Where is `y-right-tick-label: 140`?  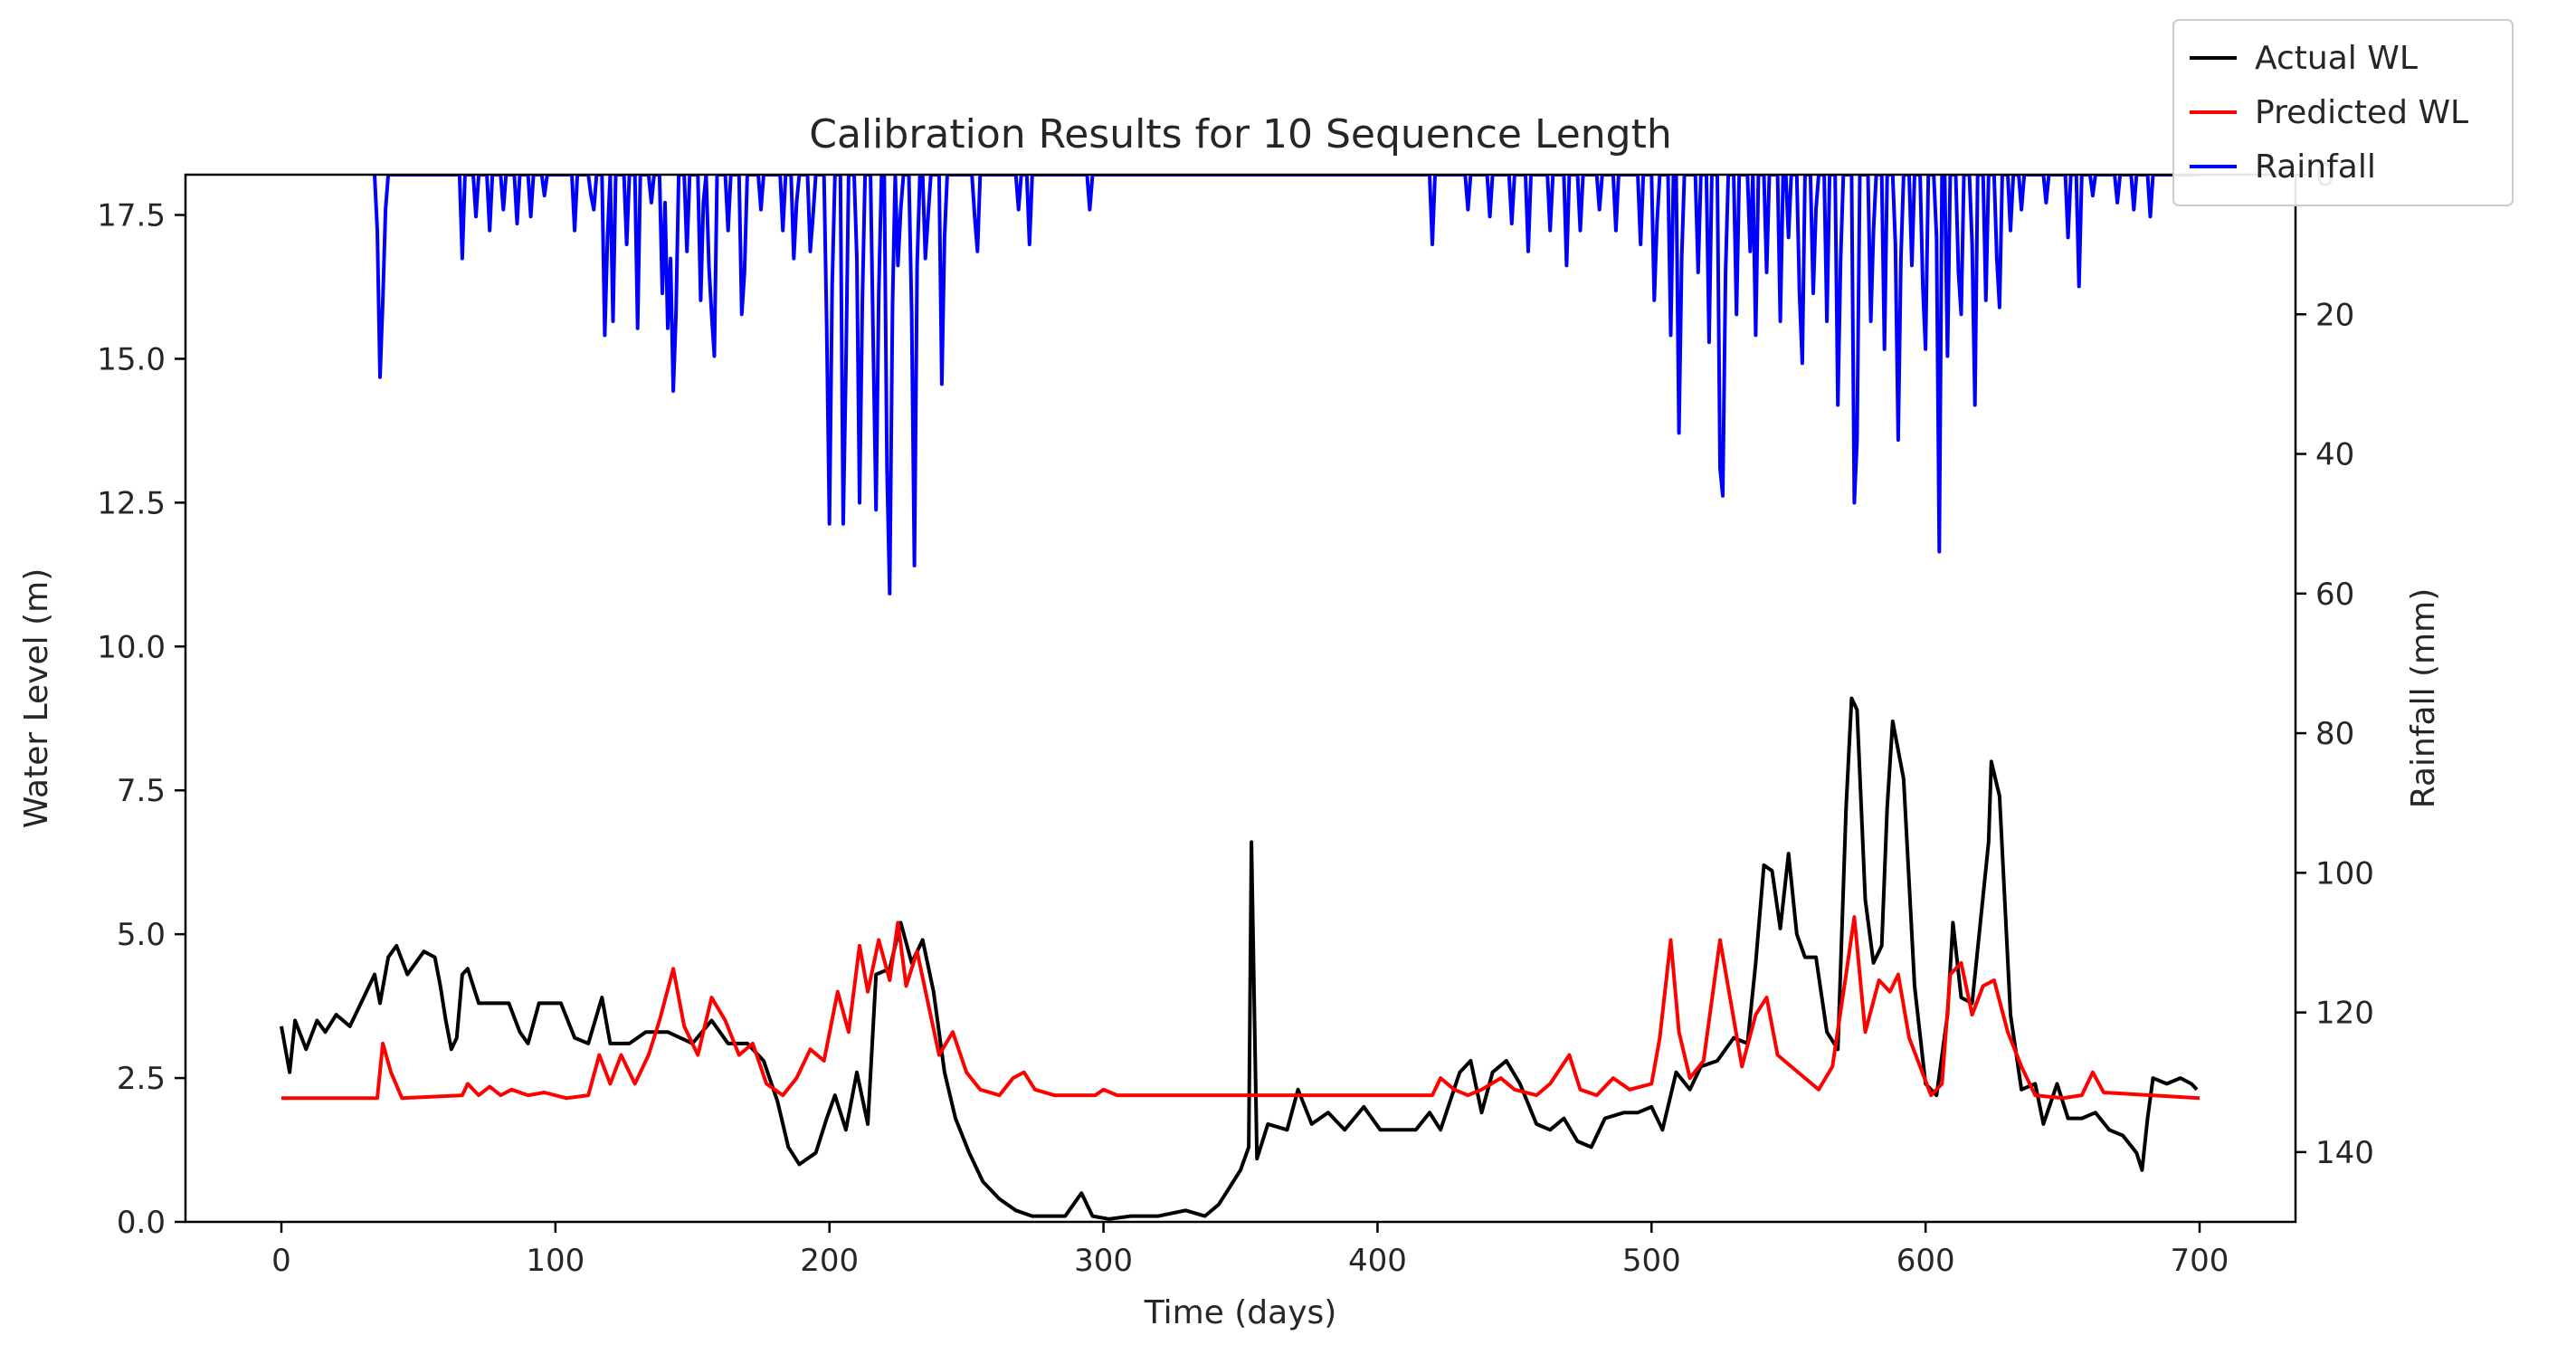 y-right-tick-label: 140 is located at coordinates (2344, 1153).